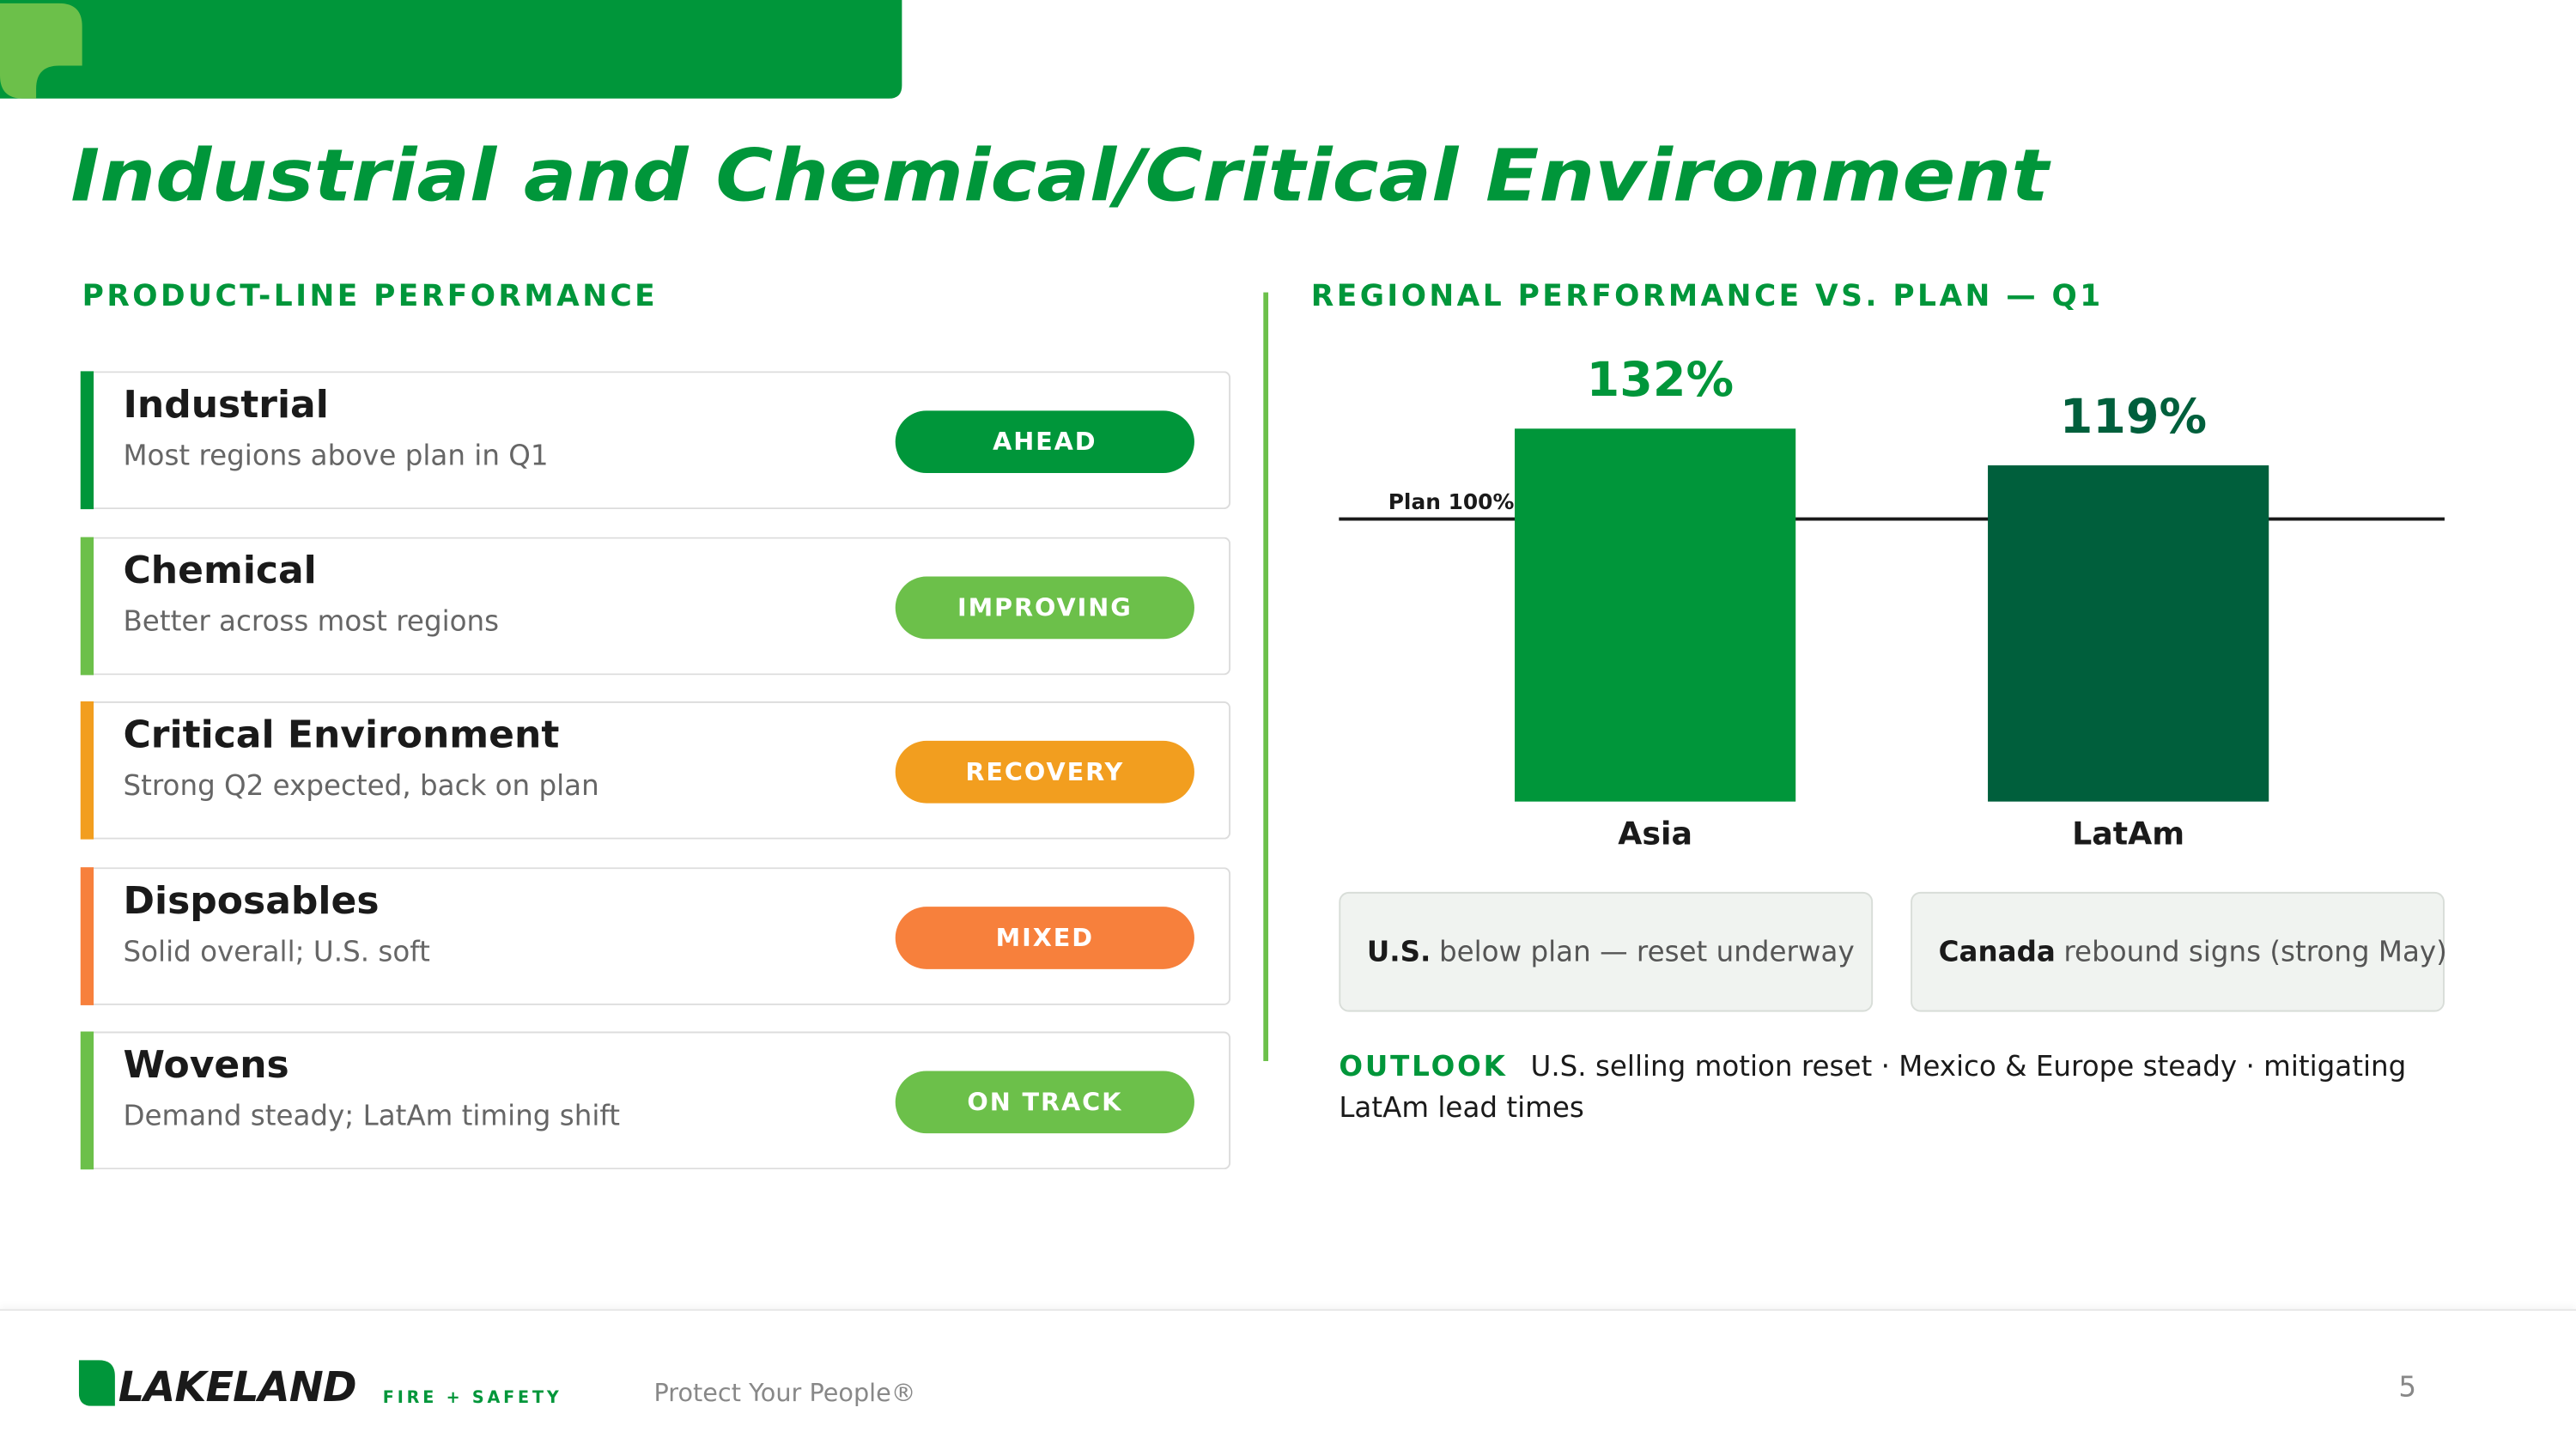 The image size is (2576, 1450). Describe the element at coordinates (206, 1066) in the screenshot. I see `product-name: Wovens` at that location.